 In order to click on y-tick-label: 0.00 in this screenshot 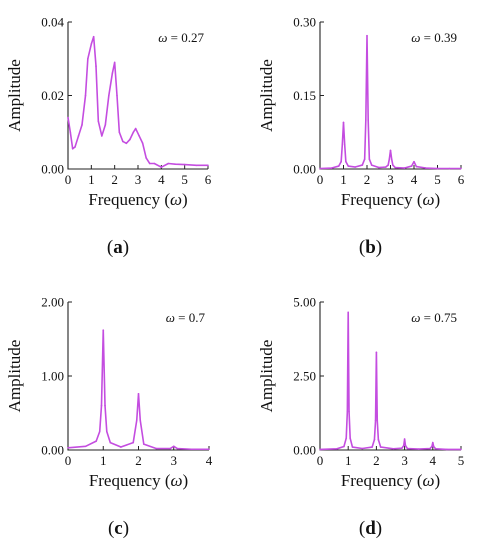, I will do `click(52, 169)`.